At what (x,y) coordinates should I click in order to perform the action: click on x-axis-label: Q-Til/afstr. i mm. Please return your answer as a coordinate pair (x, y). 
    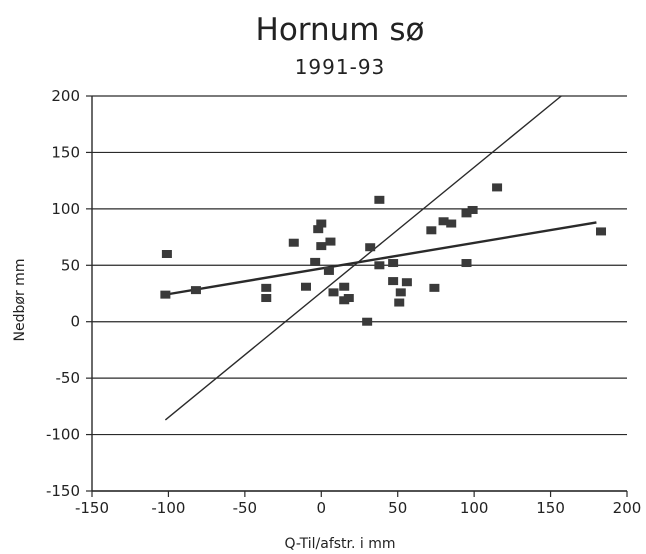
    Looking at the image, I should click on (339, 544).